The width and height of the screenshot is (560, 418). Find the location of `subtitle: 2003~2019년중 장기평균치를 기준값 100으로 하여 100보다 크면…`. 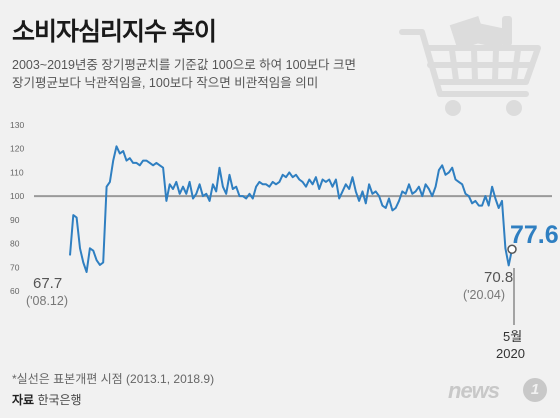

subtitle: 2003~2019년중 장기평균치를 기준값 100으로 하여 100보다 크면… is located at coordinates (184, 74).